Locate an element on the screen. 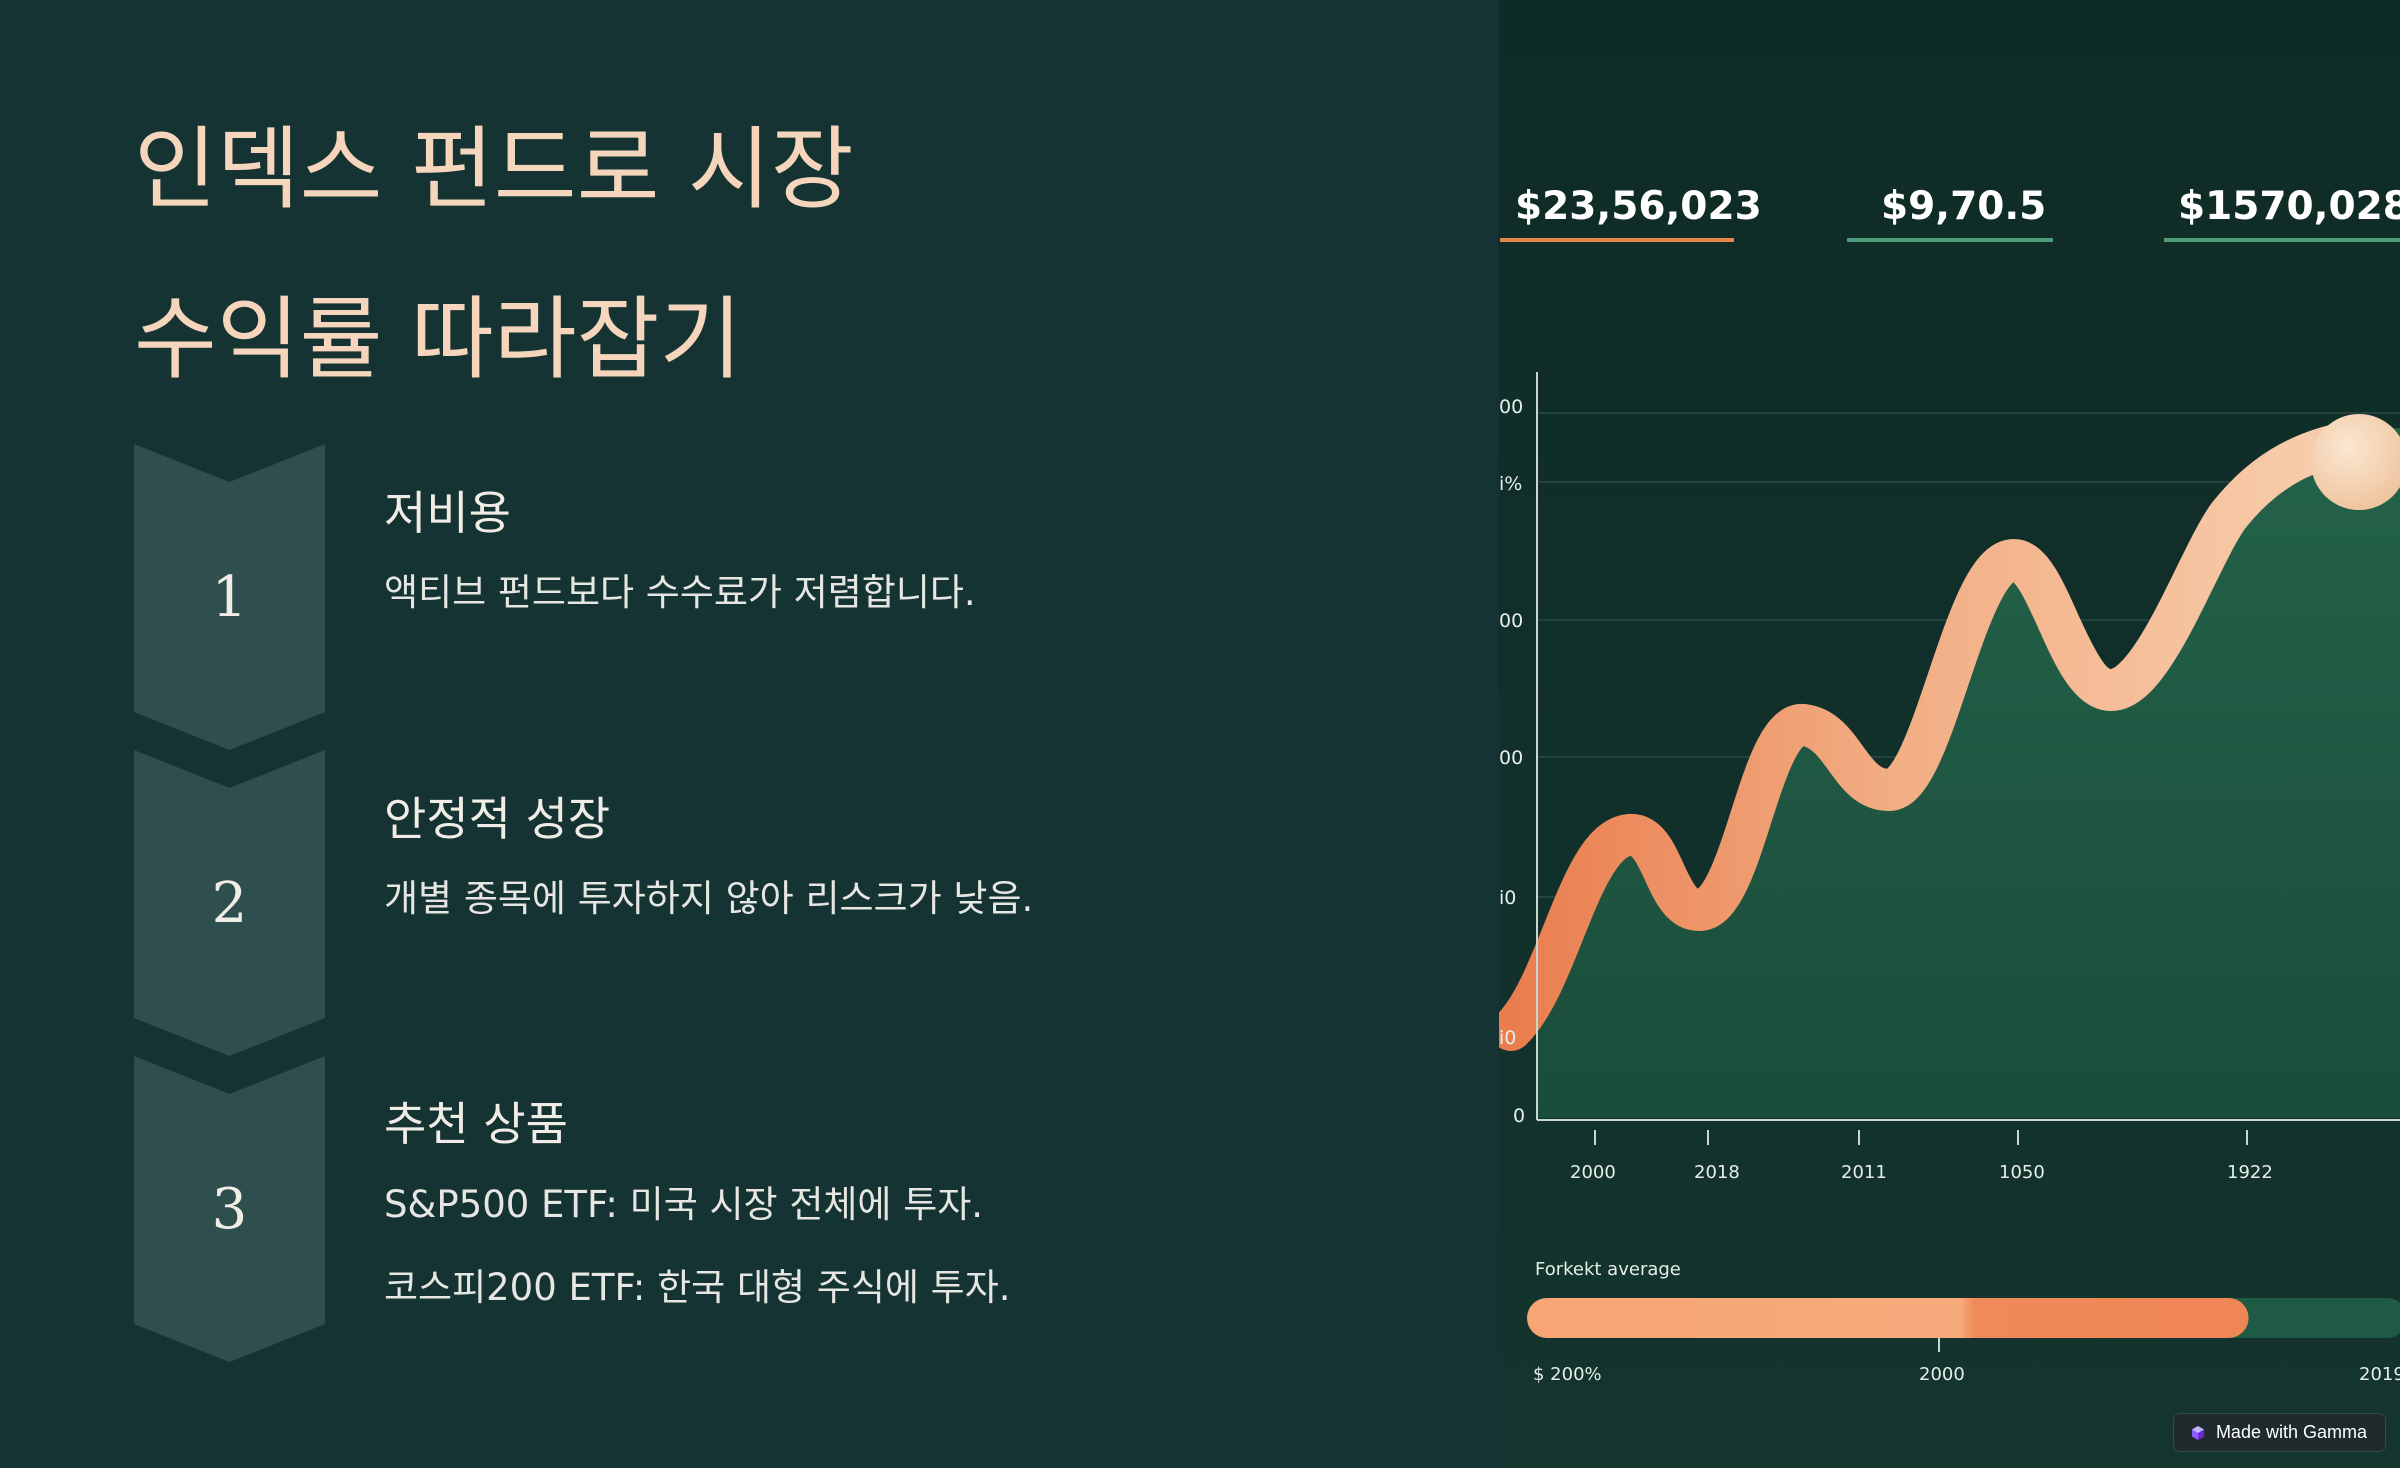 The width and height of the screenshot is (2400, 1468). stat-value-2: $9,70.5 is located at coordinates (1963, 206).